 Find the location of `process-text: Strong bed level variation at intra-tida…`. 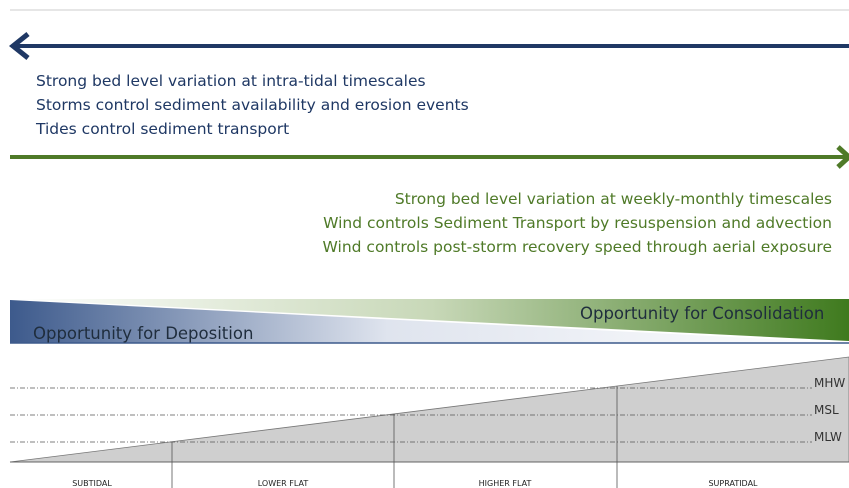

process-text: Strong bed level variation at intra-tida… is located at coordinates (231, 81).